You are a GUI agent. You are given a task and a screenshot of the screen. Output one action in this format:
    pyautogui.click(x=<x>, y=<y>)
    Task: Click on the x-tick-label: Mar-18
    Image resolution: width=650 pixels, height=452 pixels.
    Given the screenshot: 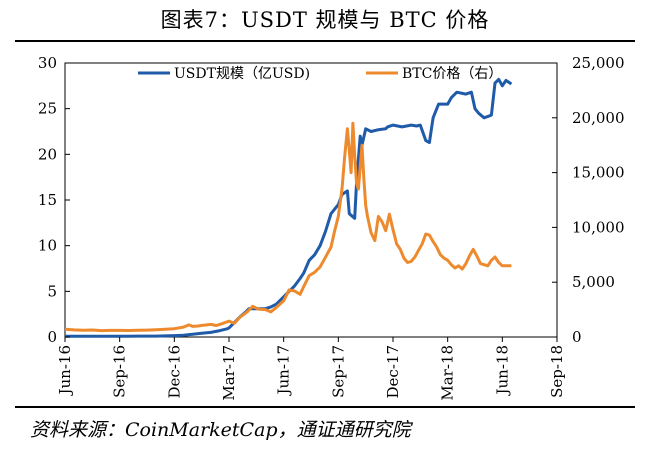 What is the action you would take?
    pyautogui.click(x=448, y=373)
    